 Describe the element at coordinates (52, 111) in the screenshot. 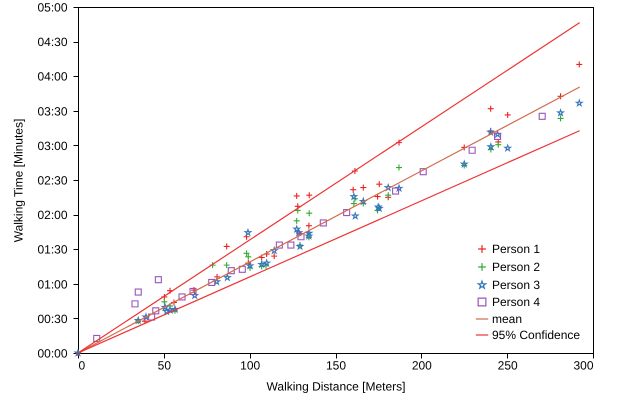

I see `y-tick-label: 03:30` at that location.